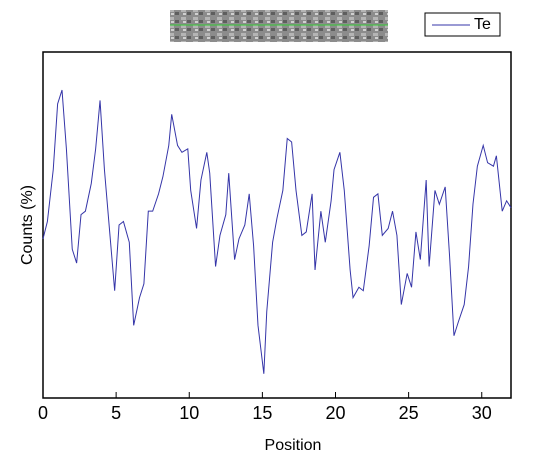  I want to click on x-tick-label: 15, so click(262, 413).